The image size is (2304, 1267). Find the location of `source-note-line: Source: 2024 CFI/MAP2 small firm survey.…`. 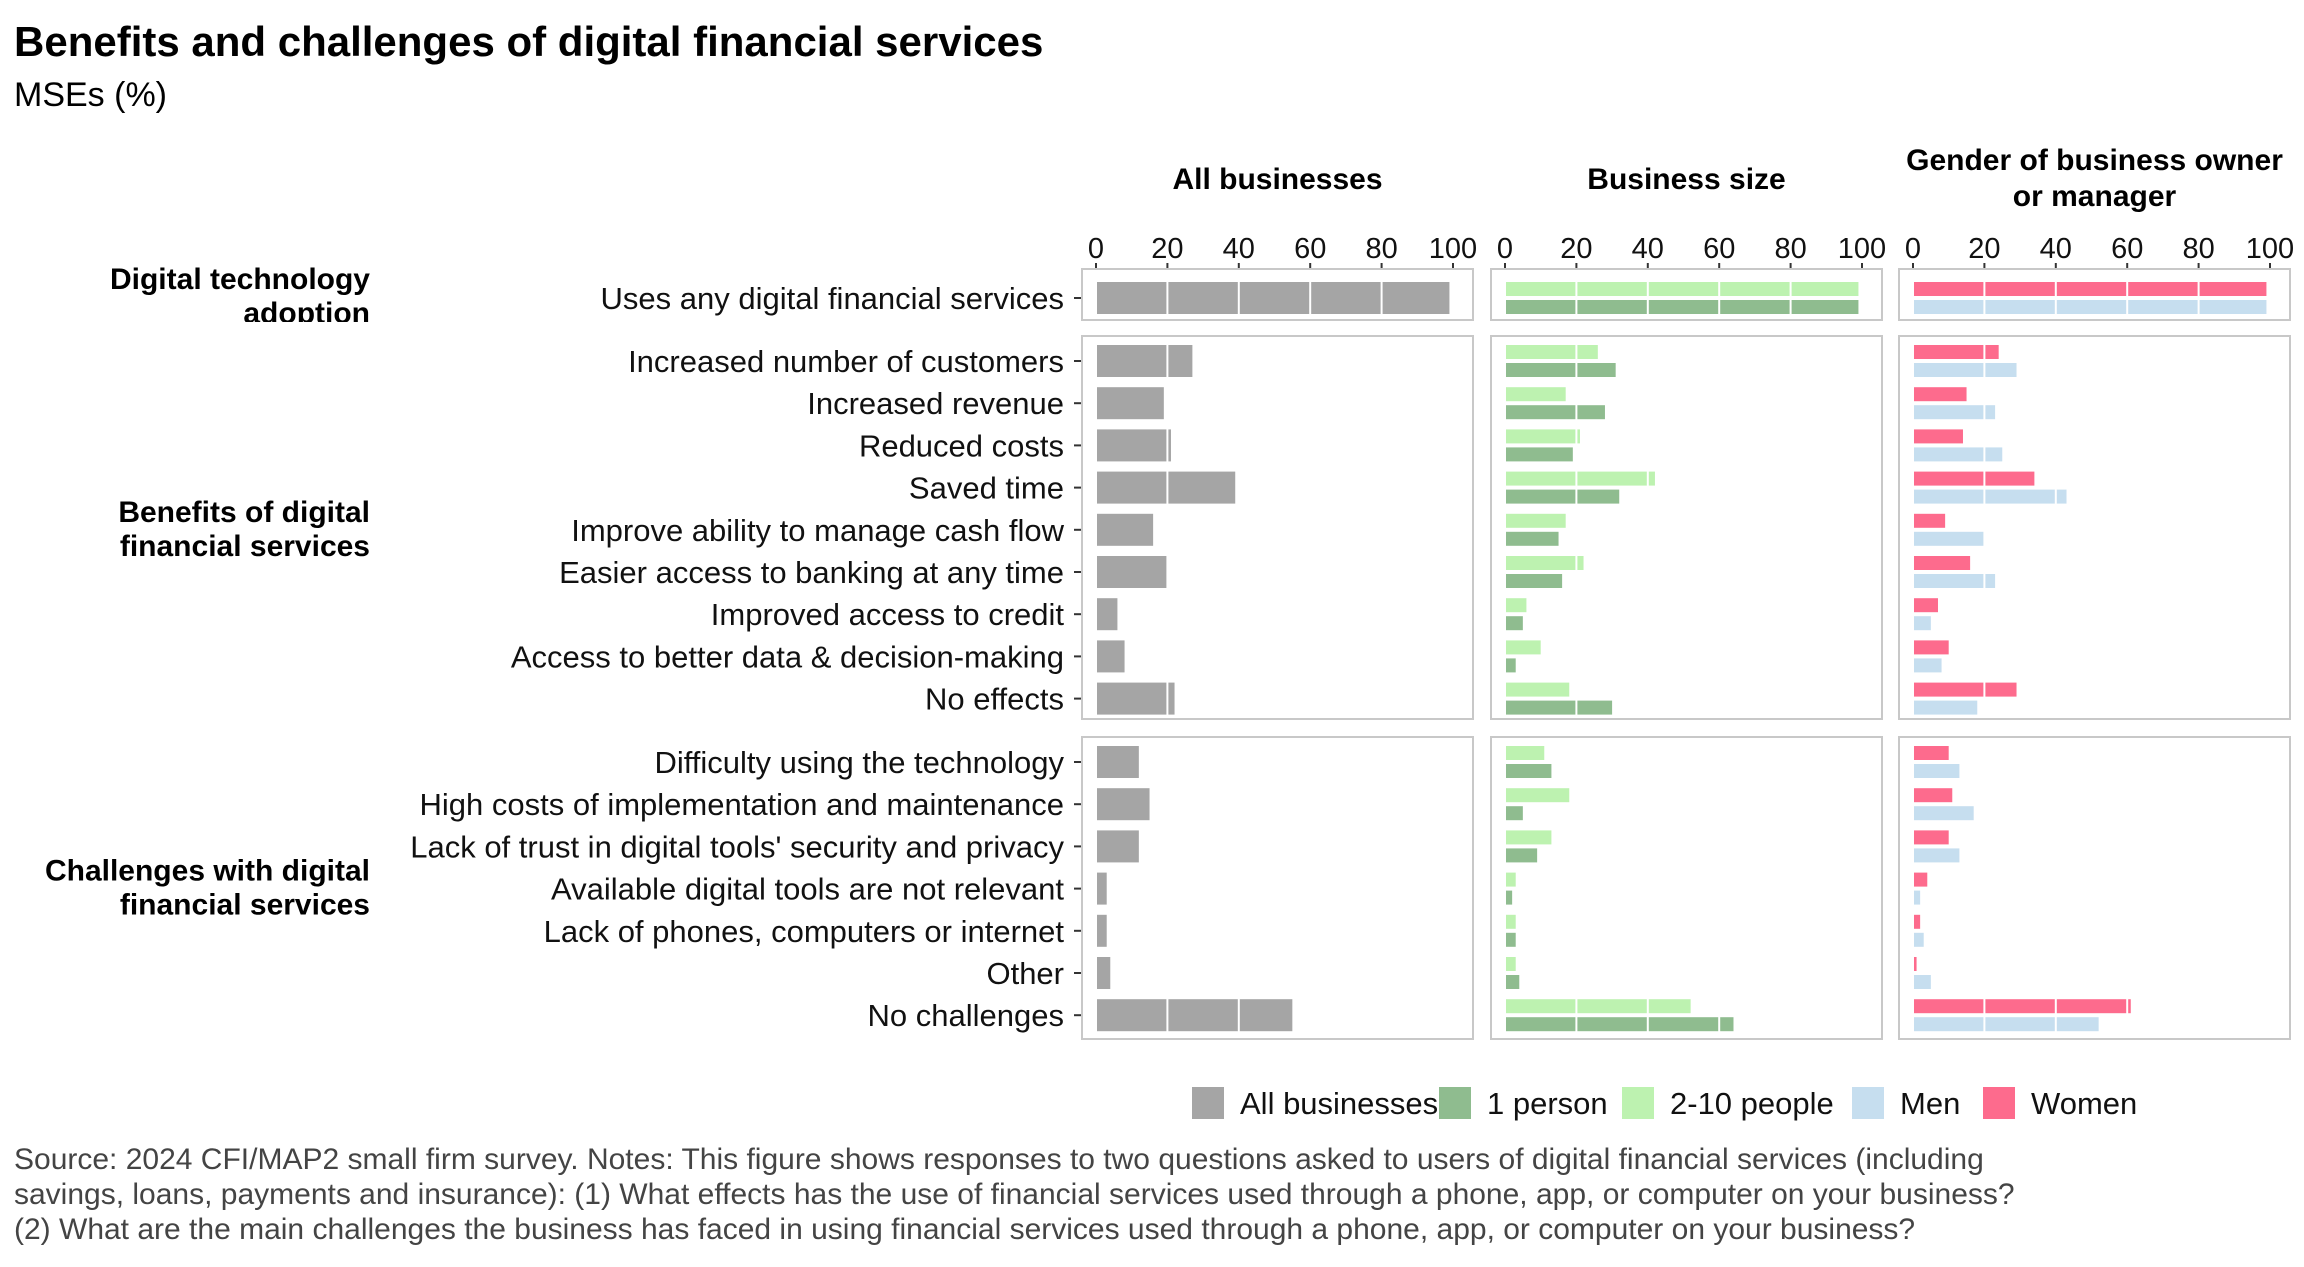

source-note-line: Source: 2024 CFI/MAP2 small firm survey.… is located at coordinates (999, 1159).